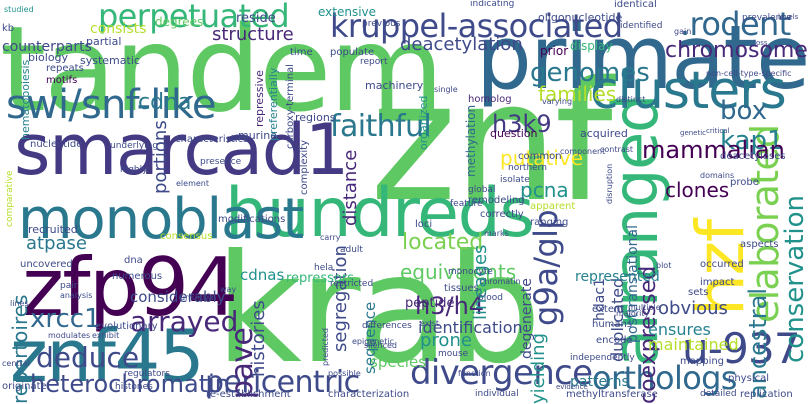  What do you see at coordinates (192, 183) in the screenshot?
I see `word: element` at bounding box center [192, 183].